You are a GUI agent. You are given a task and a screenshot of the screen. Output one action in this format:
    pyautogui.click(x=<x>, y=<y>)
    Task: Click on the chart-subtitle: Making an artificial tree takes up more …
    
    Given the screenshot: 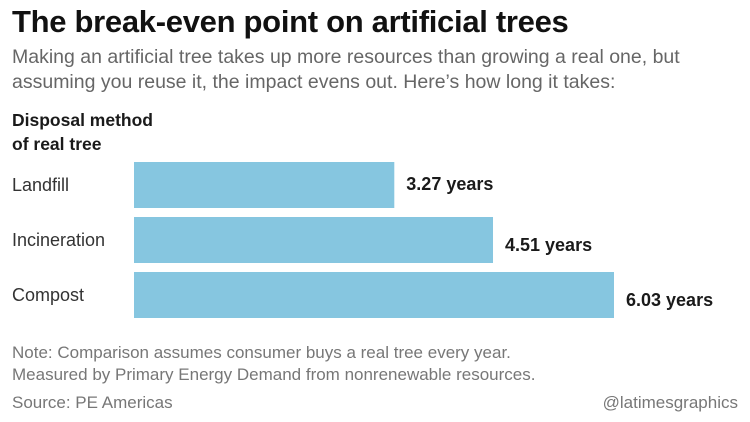 What is the action you would take?
    pyautogui.click(x=346, y=69)
    